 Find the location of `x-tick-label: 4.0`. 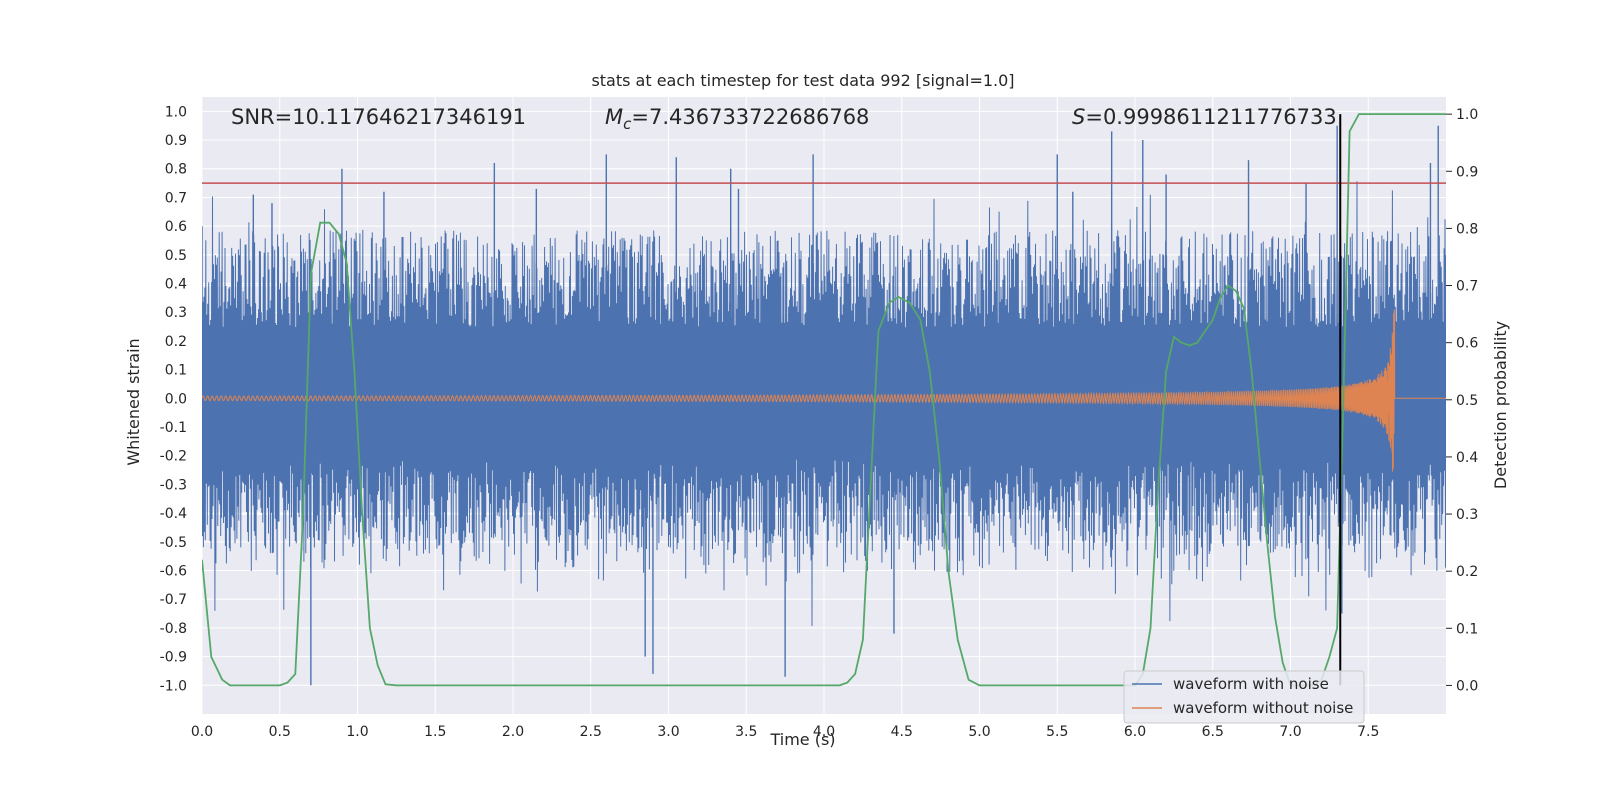

x-tick-label: 4.0 is located at coordinates (824, 732).